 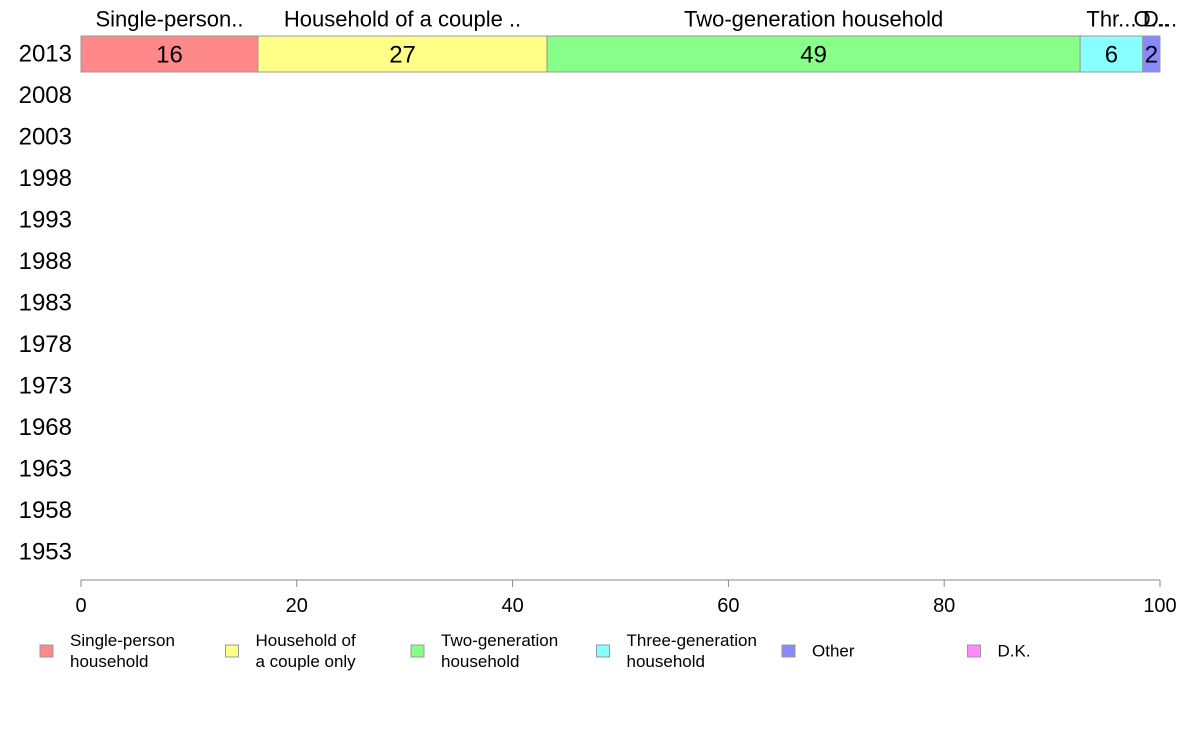 I want to click on category-label: 1953, so click(x=45, y=552).